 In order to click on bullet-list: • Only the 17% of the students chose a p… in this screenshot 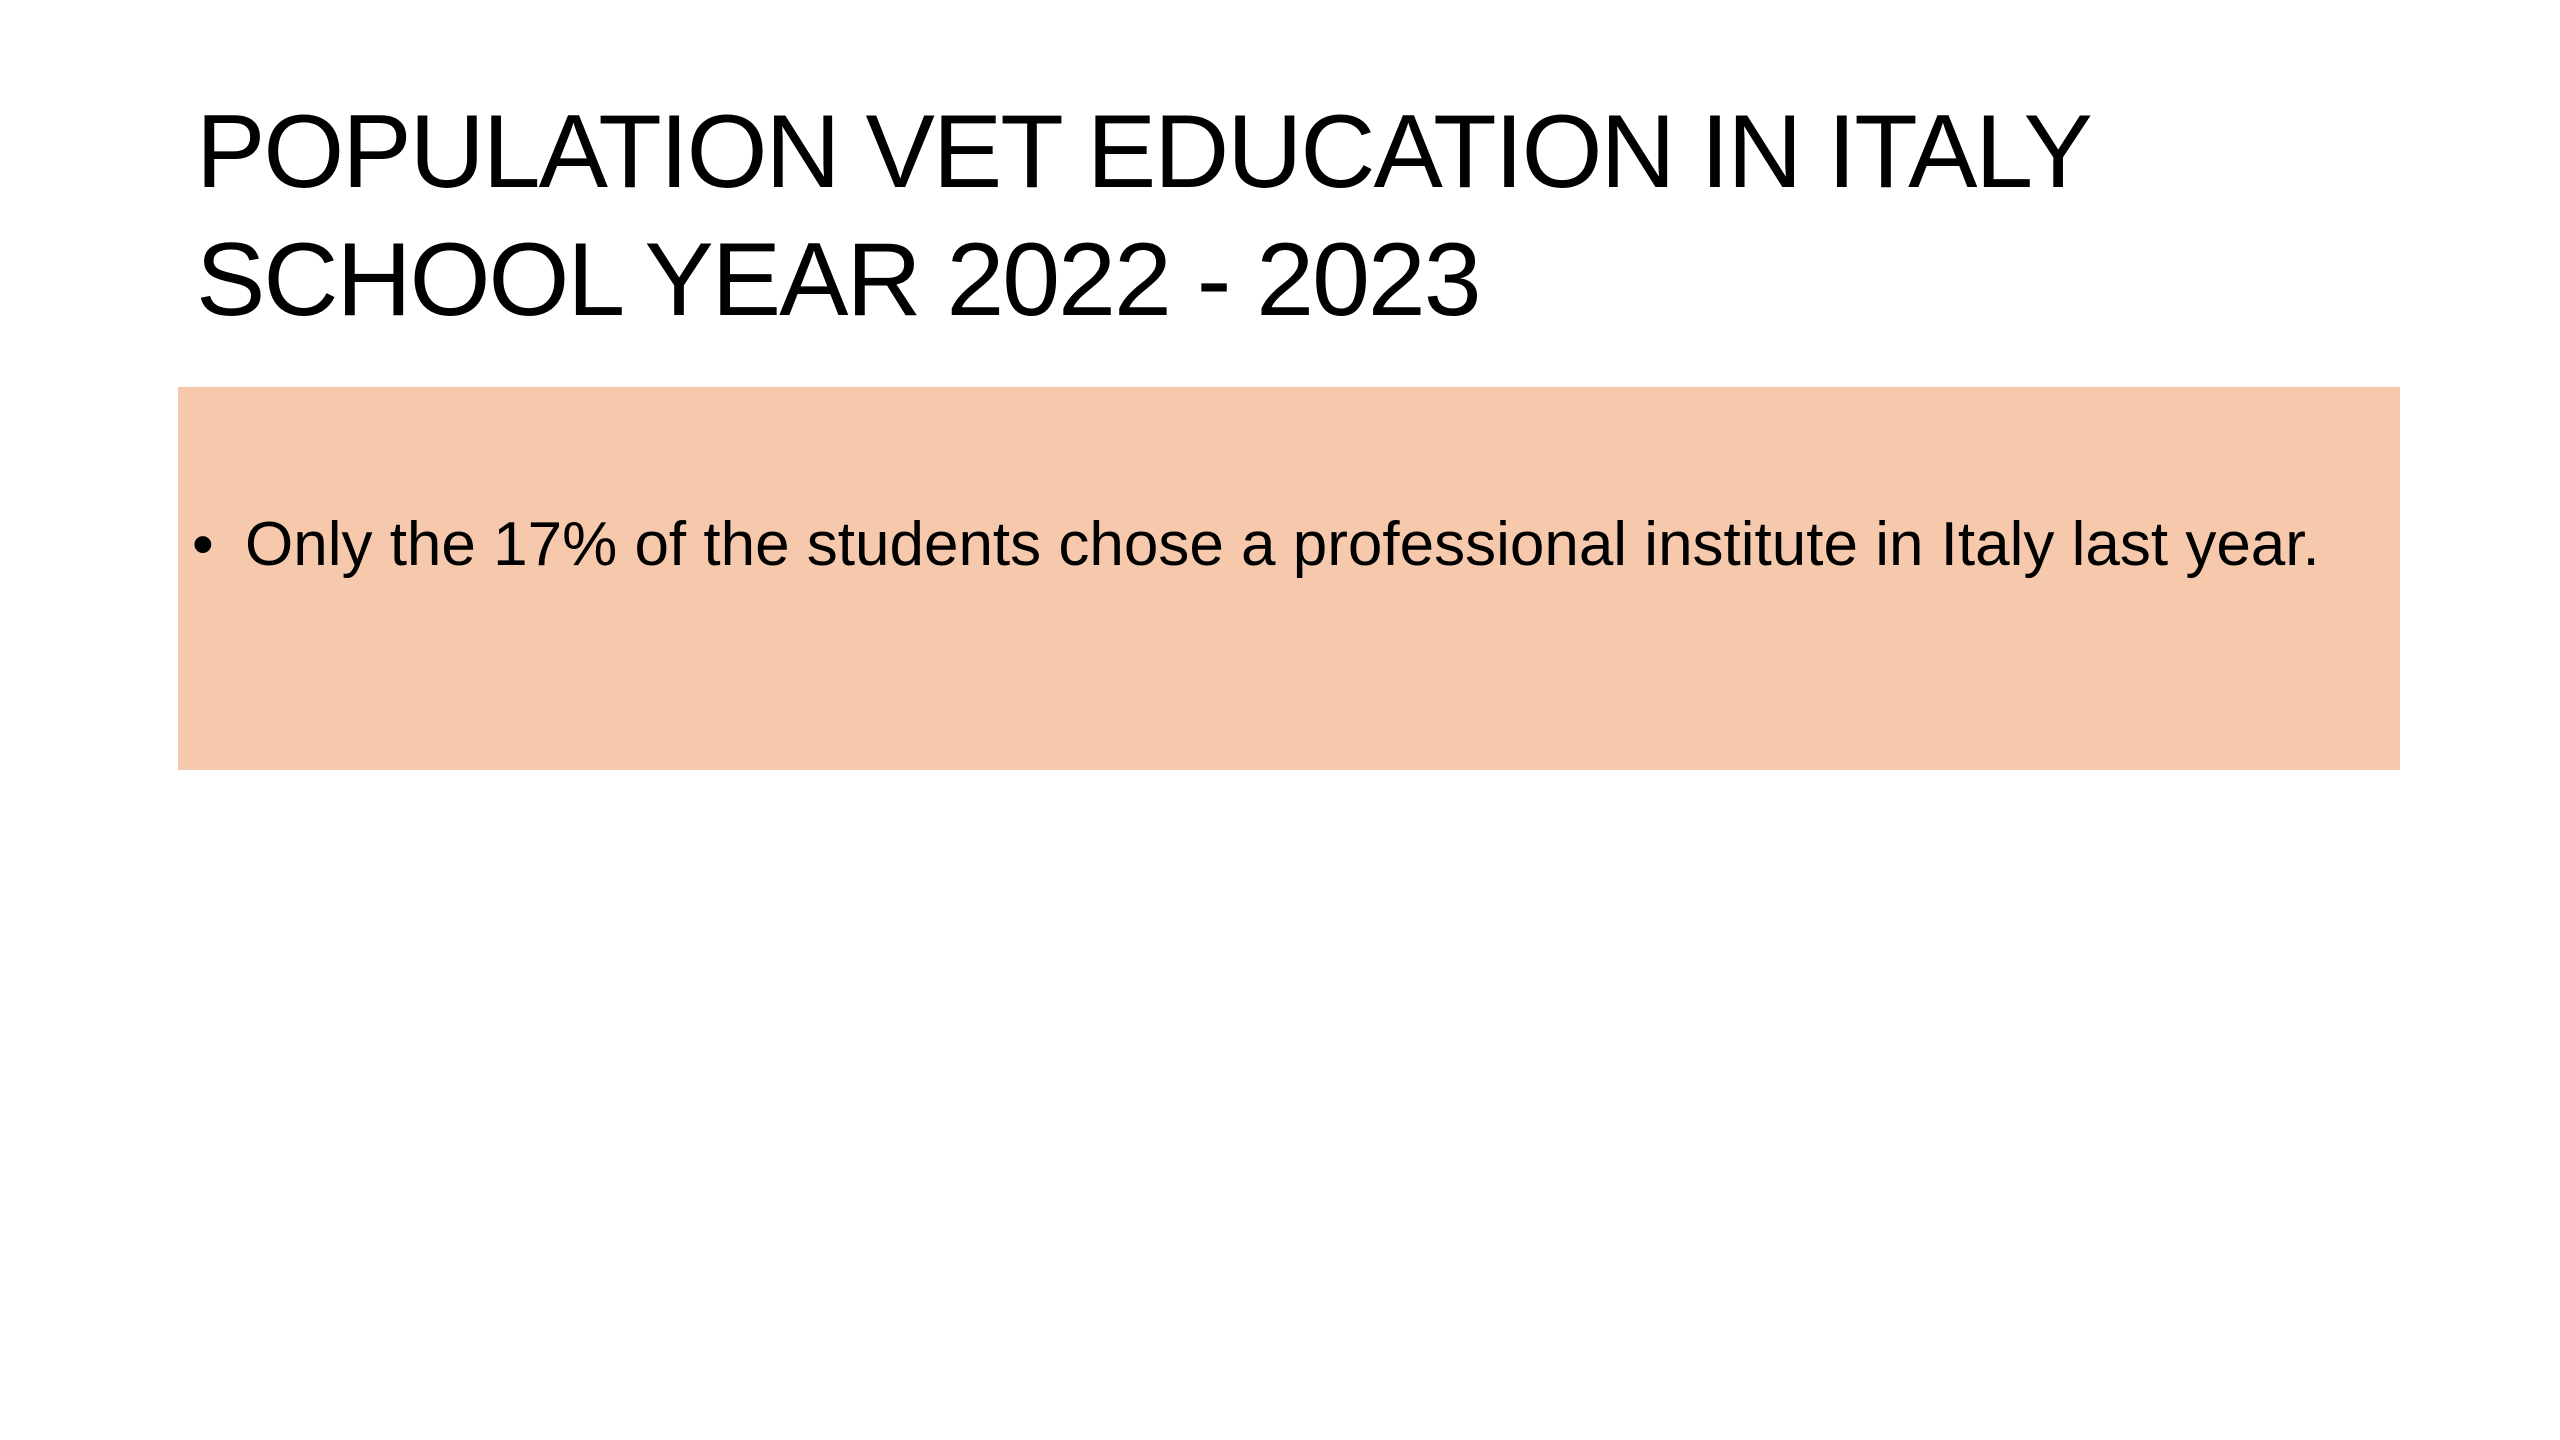, I will do `click(1258, 545)`.